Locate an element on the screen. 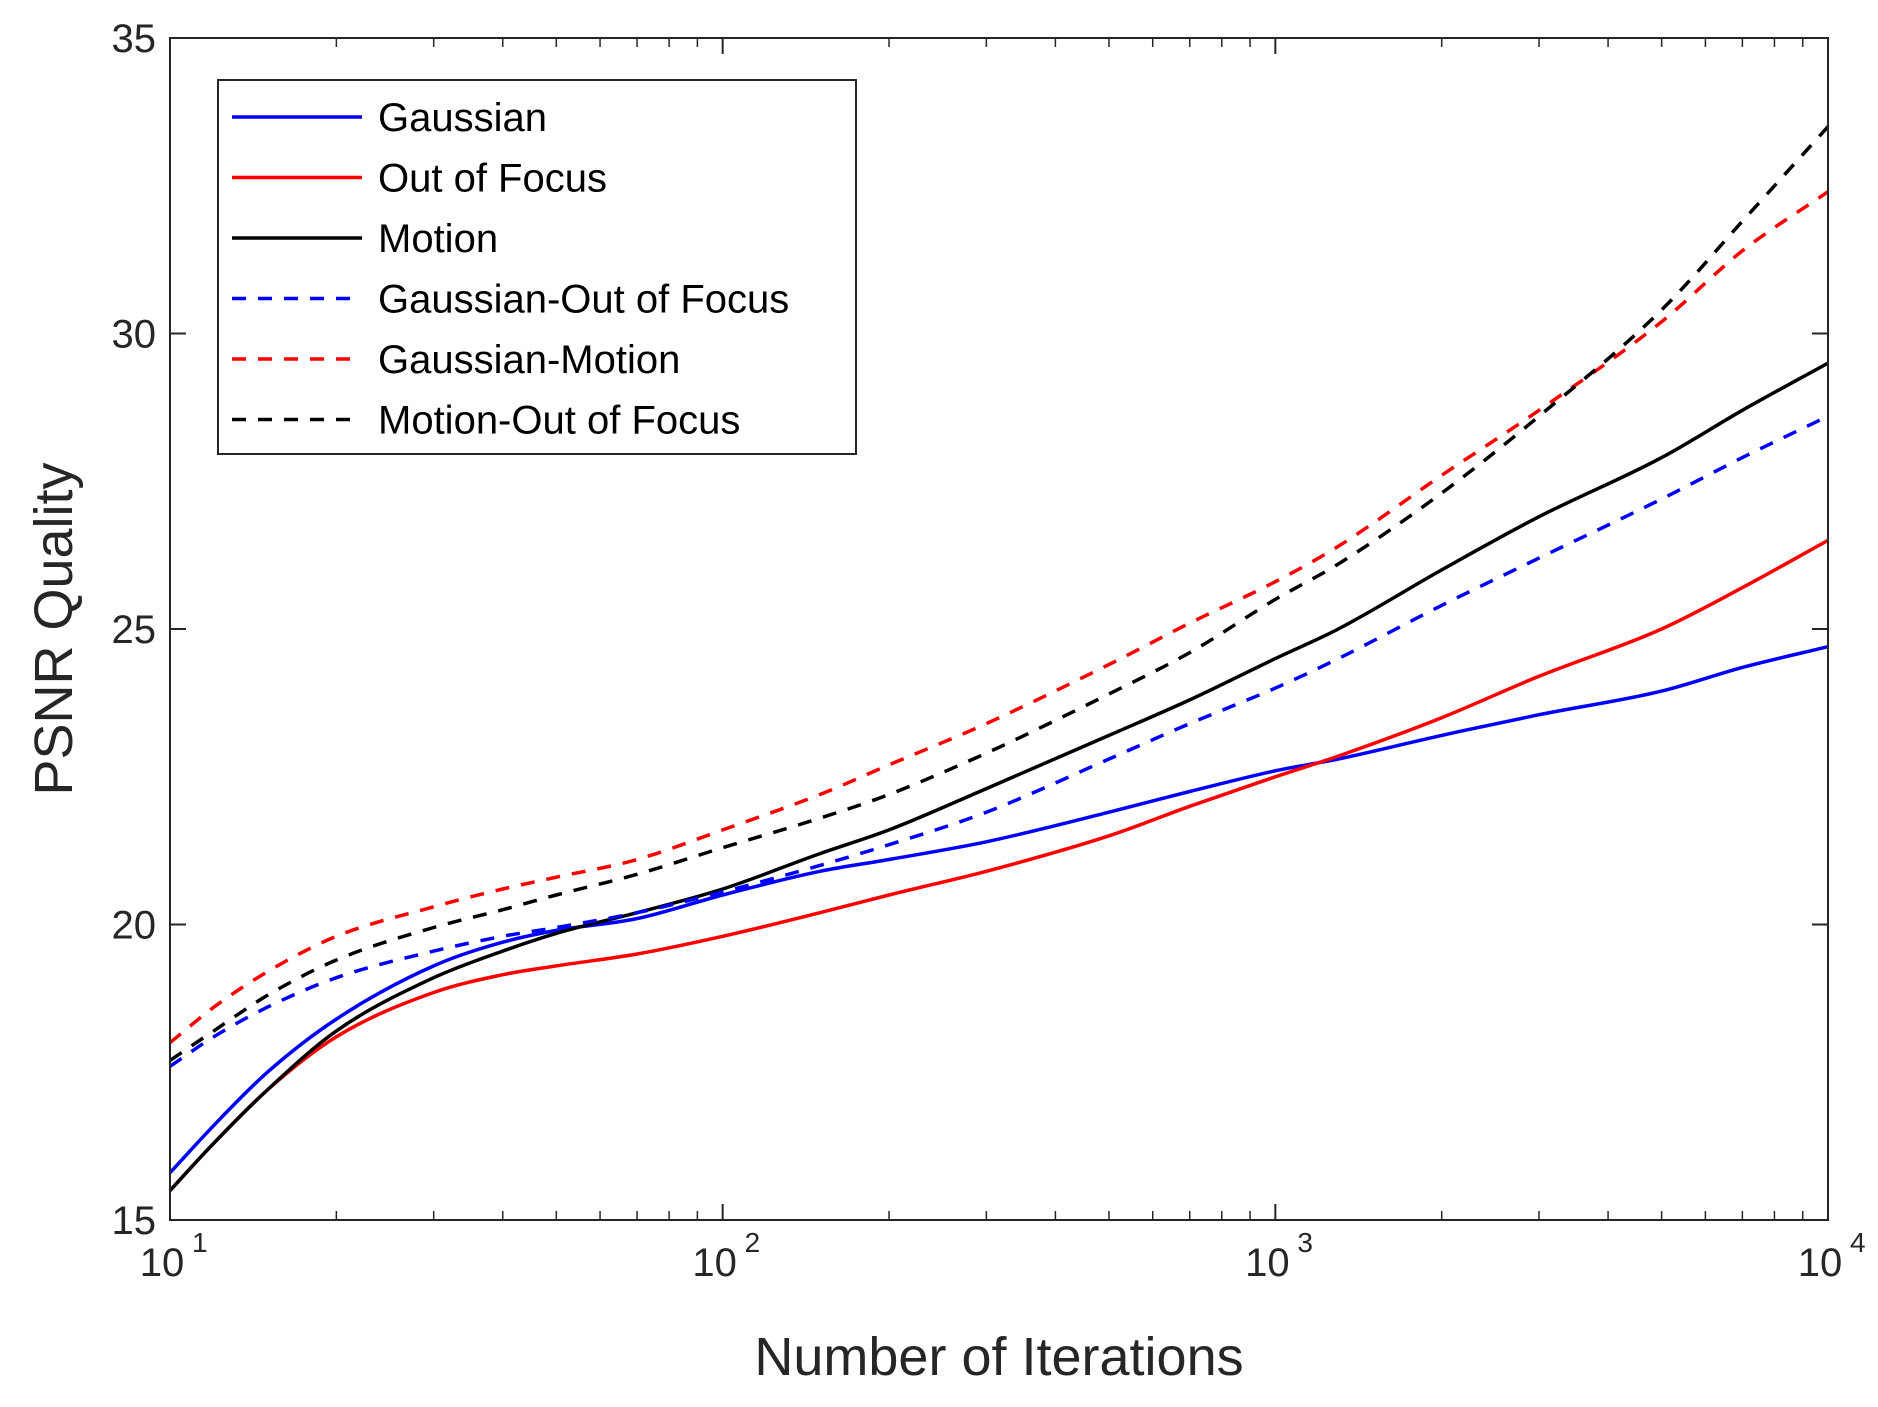 The height and width of the screenshot is (1407, 1878). legend-item-gaussian-out-of-focus: Gaussian-Out of Focus is located at coordinates (510, 300).